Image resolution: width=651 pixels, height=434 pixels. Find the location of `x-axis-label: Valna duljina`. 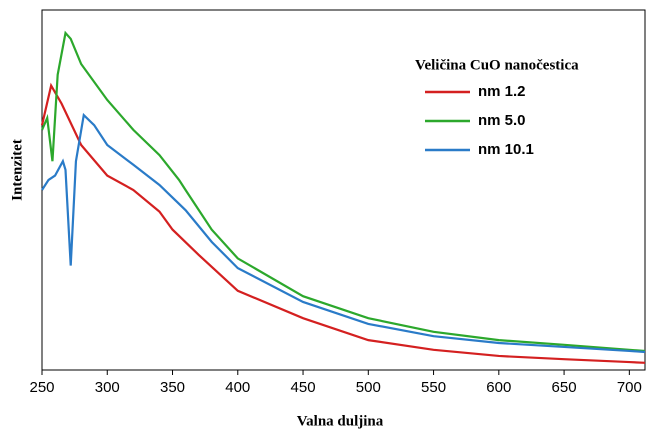

x-axis-label: Valna duljina is located at coordinates (340, 421).